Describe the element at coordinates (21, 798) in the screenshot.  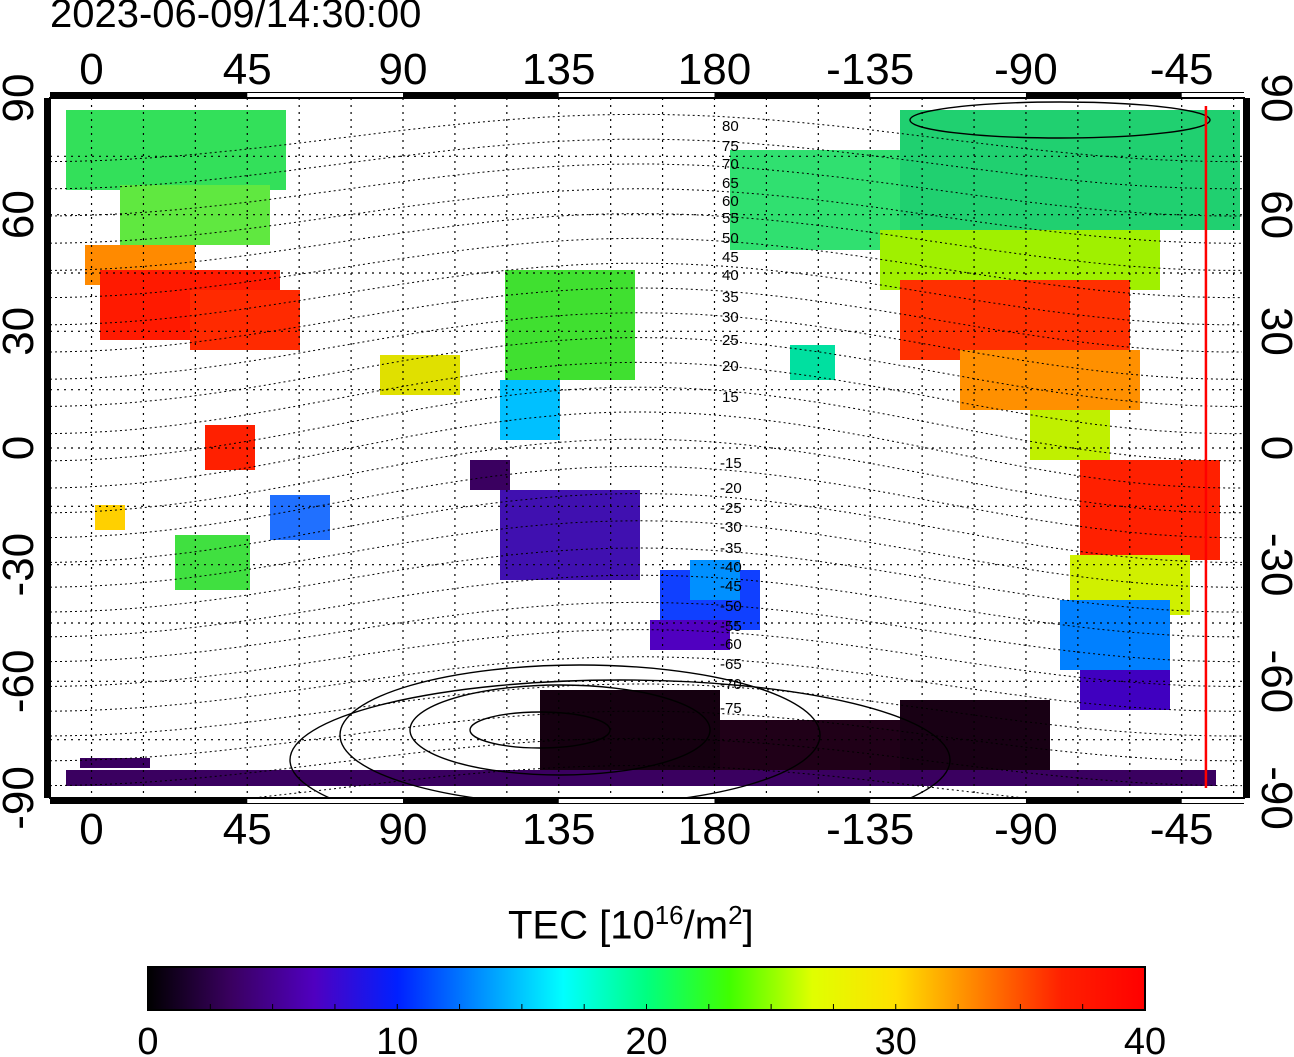
I see `lat-label-left: -90` at that location.